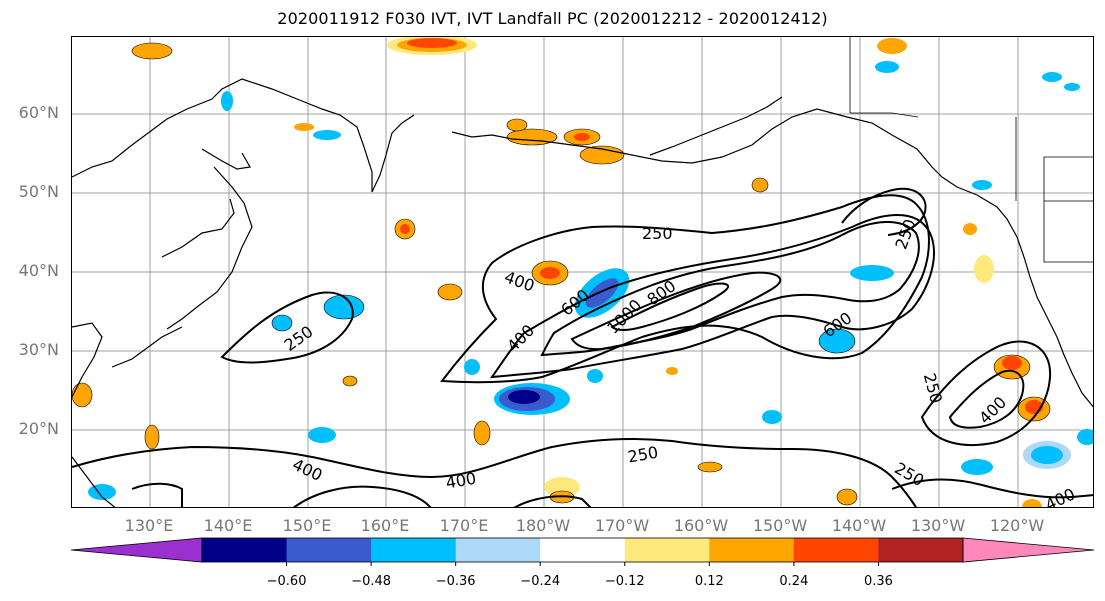  I want to click on lat-label-60n: 60°N, so click(38, 112).